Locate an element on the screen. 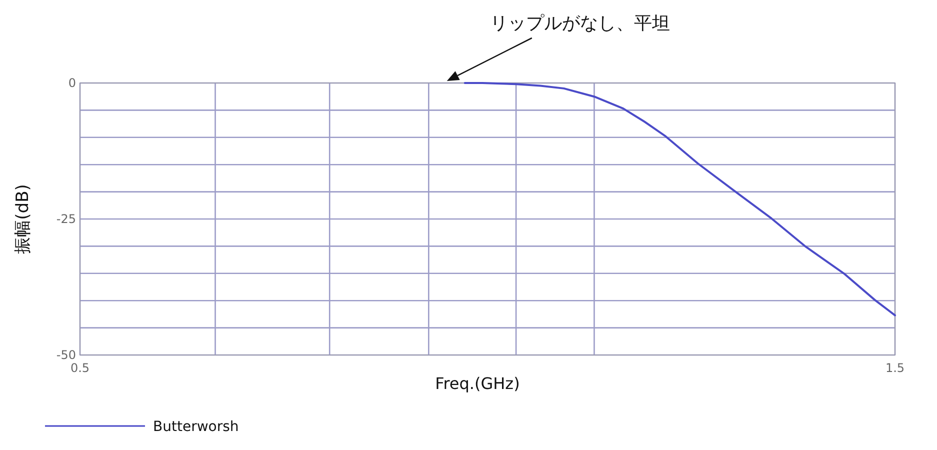  x-axis-title: Freq.(GHz) is located at coordinates (477, 383).